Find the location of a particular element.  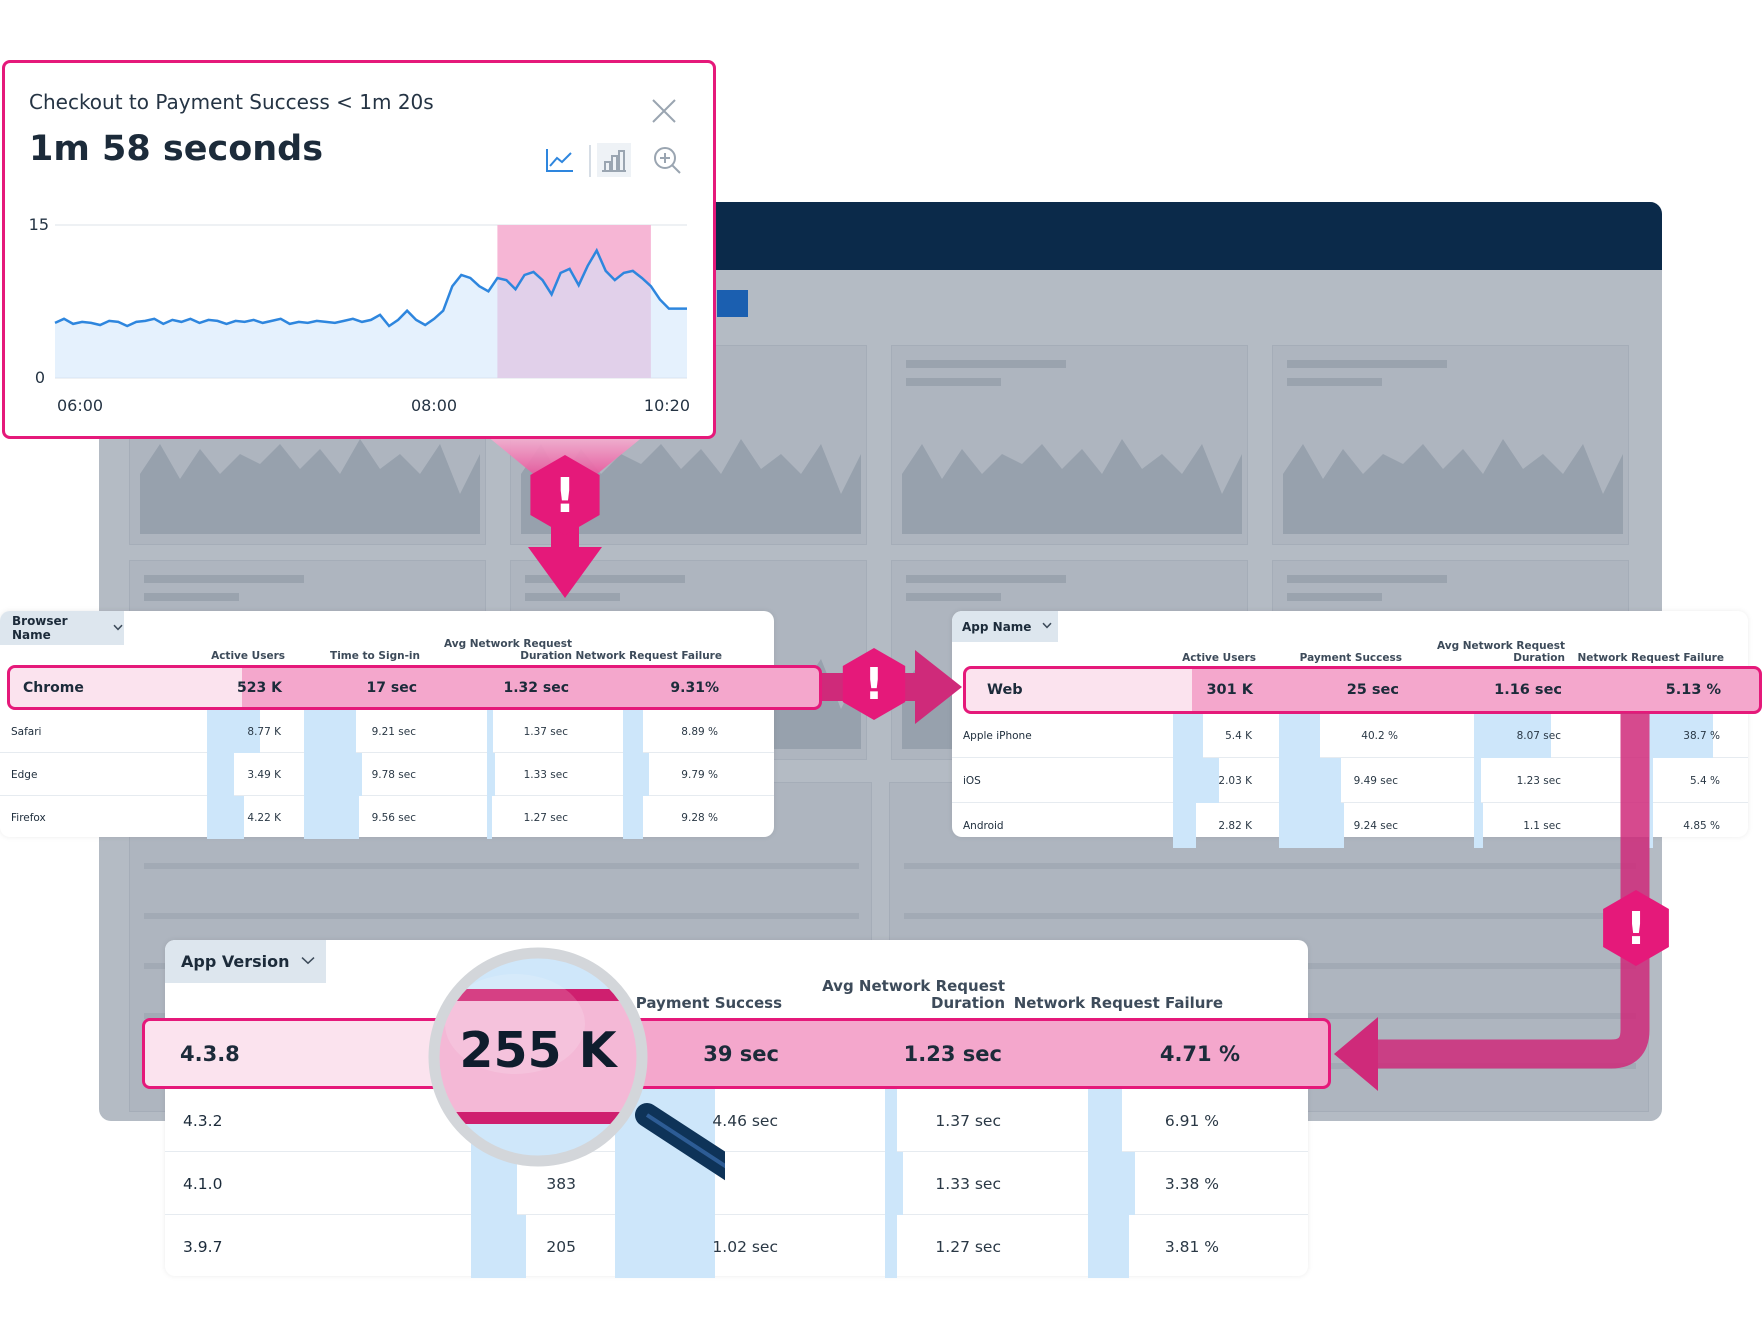

group-by-dropdown: App Name is located at coordinates (1005, 626).